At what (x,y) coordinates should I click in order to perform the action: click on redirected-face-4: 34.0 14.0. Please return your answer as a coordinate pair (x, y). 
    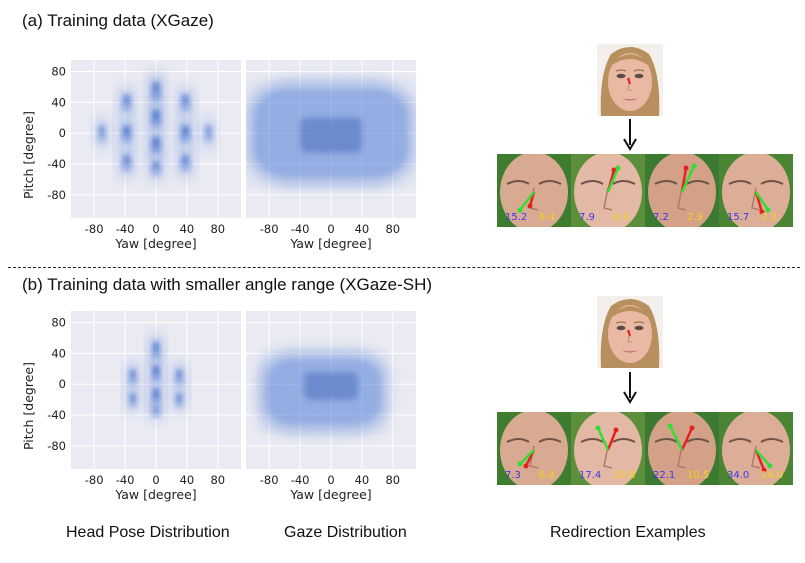
    Looking at the image, I should click on (756, 448).